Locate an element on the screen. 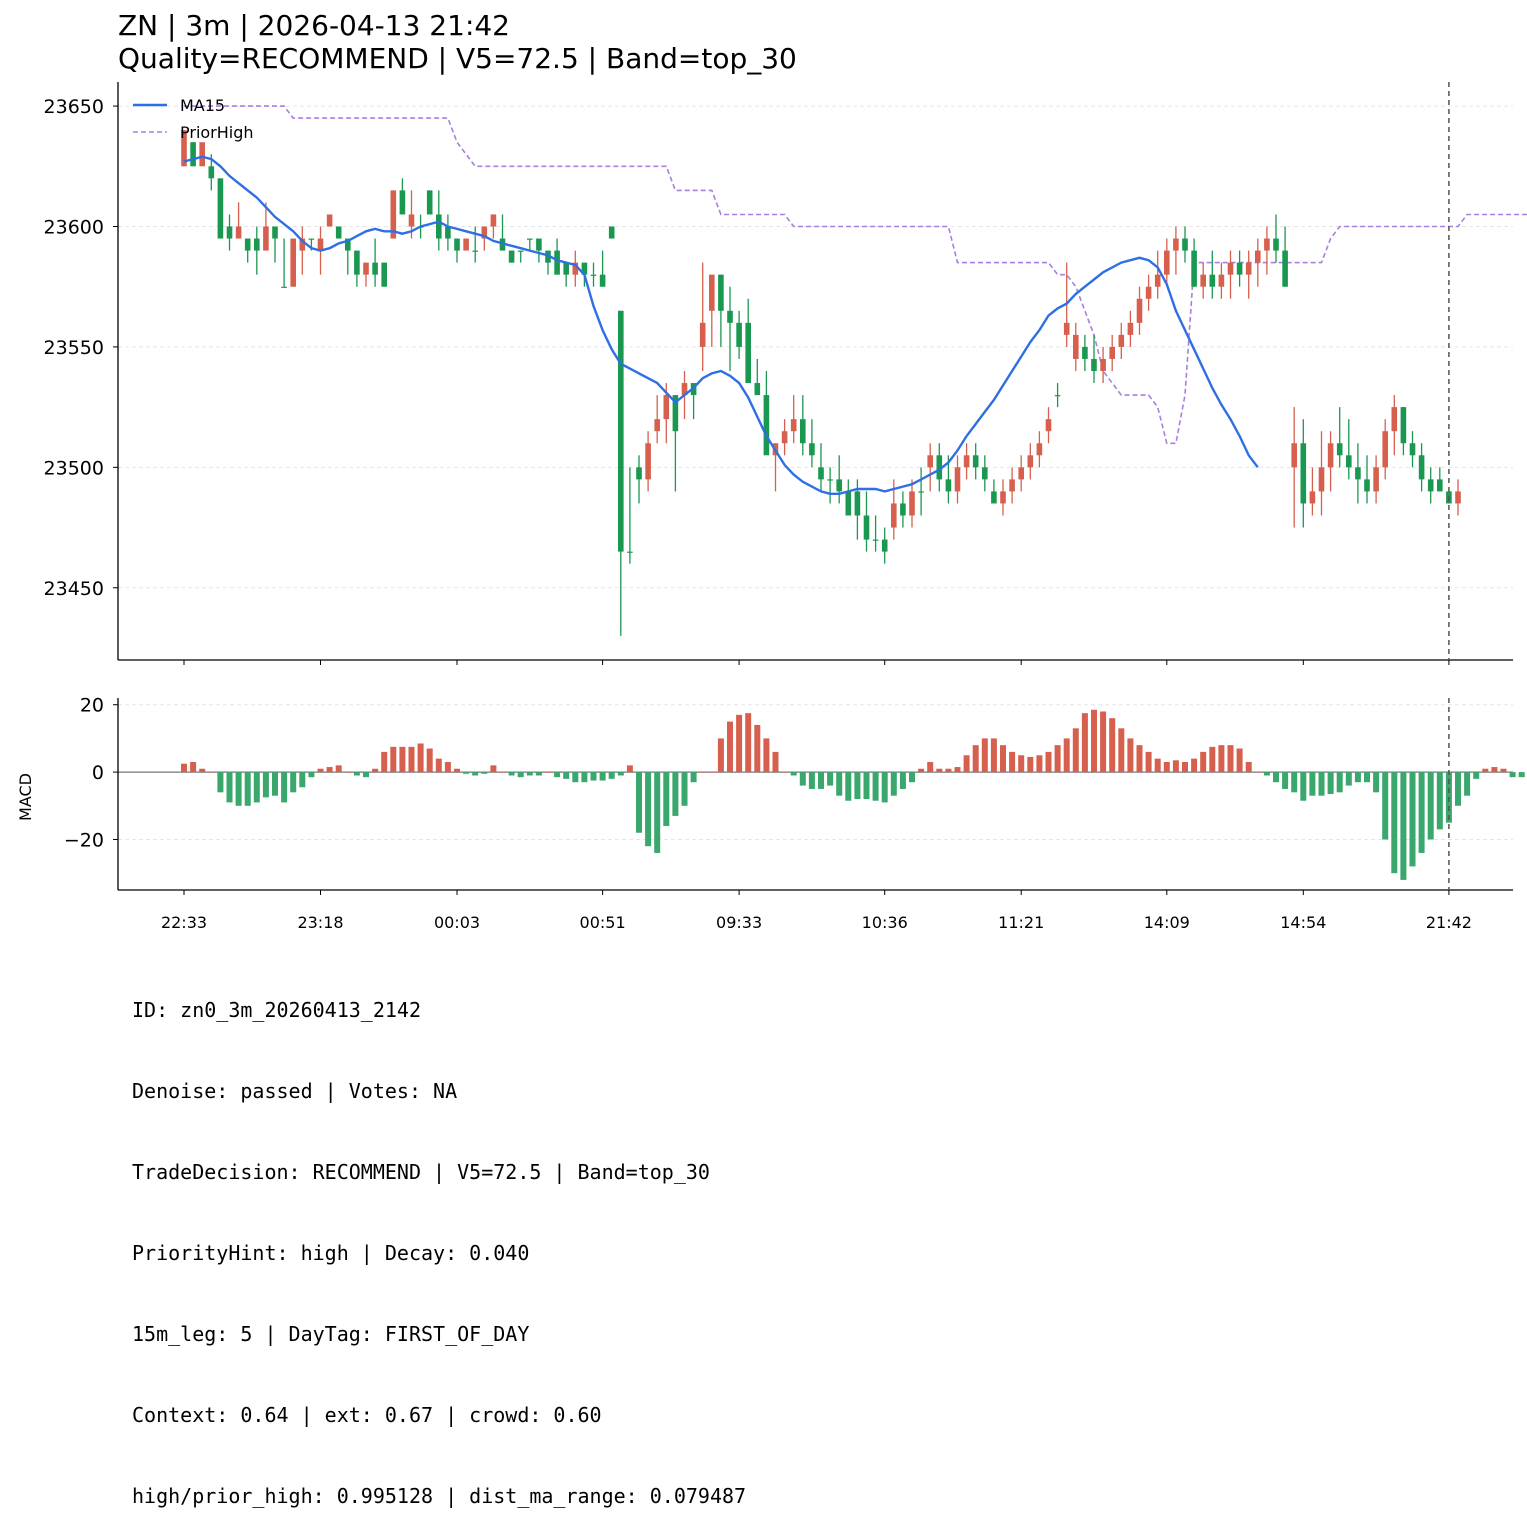 The image size is (1527, 1537). x-tick-label: 00:51 is located at coordinates (603, 922).